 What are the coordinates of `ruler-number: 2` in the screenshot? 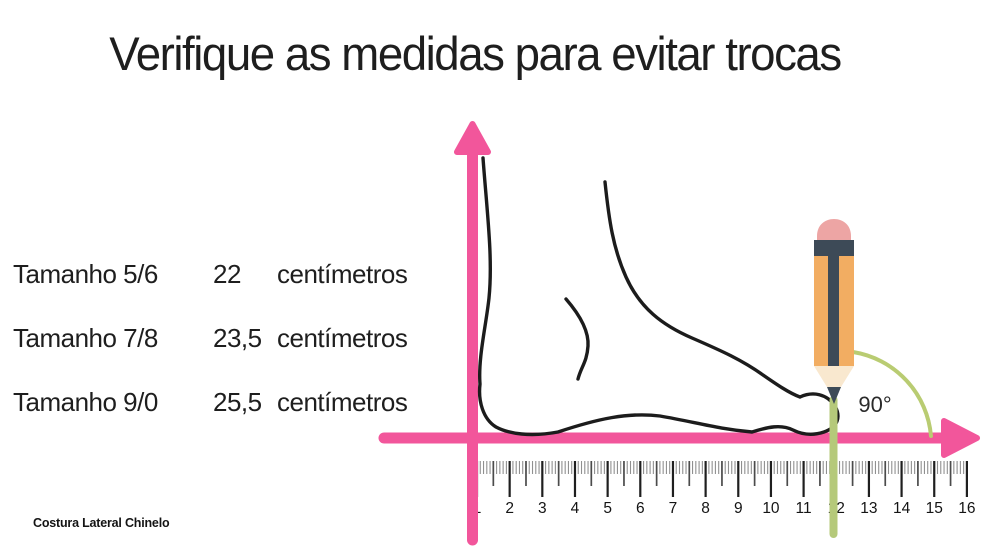 It's located at (509, 508).